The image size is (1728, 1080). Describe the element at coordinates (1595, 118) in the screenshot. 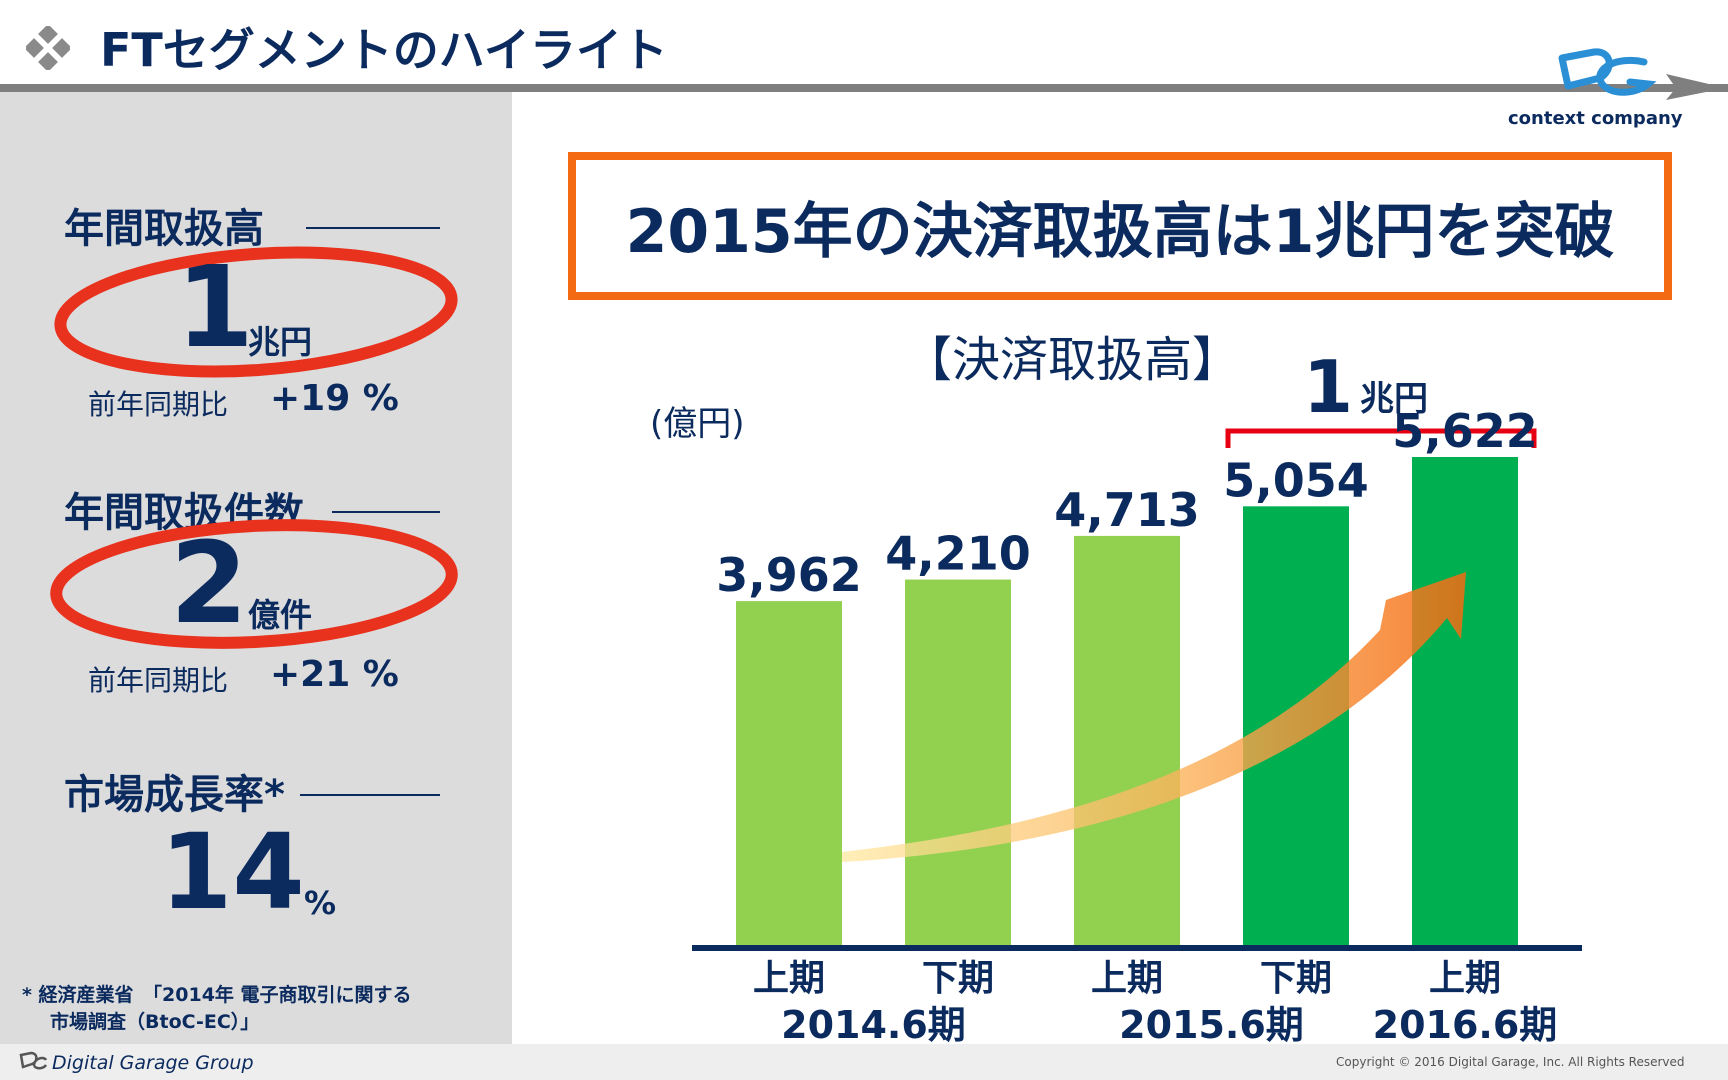

I see `logo-text: context company` at that location.